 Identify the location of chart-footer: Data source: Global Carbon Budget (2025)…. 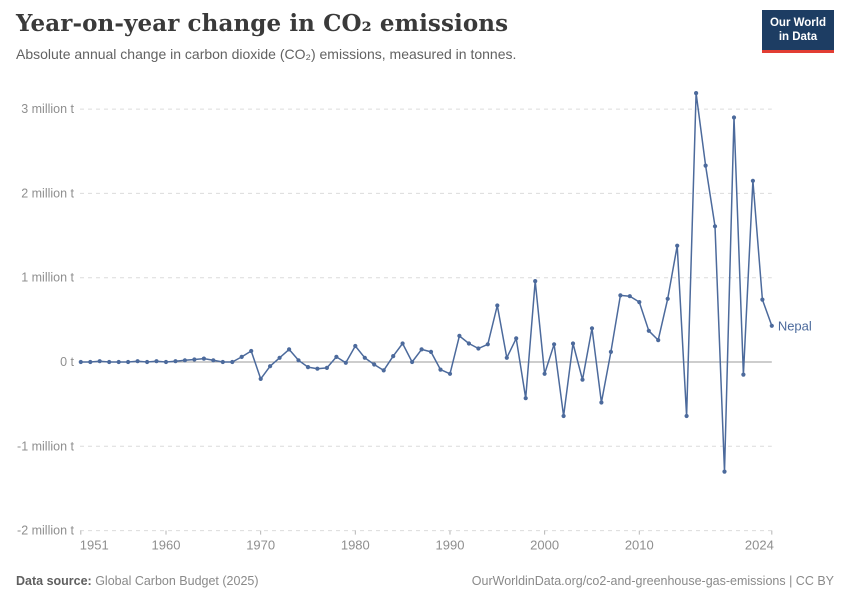
(425, 581).